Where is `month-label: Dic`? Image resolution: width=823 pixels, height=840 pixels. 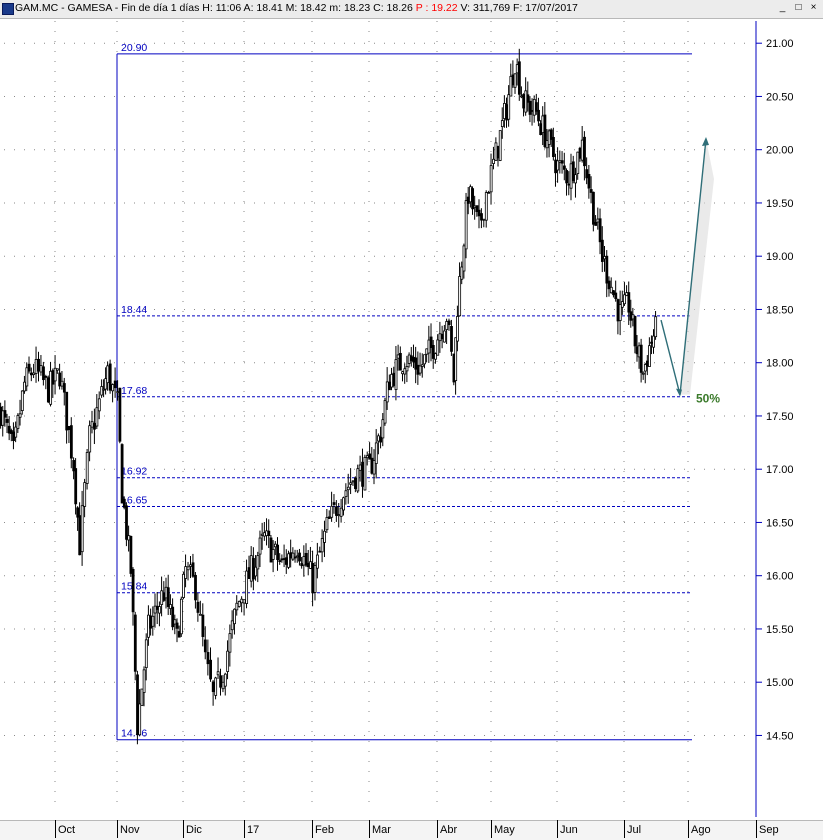
month-label: Dic is located at coordinates (194, 830).